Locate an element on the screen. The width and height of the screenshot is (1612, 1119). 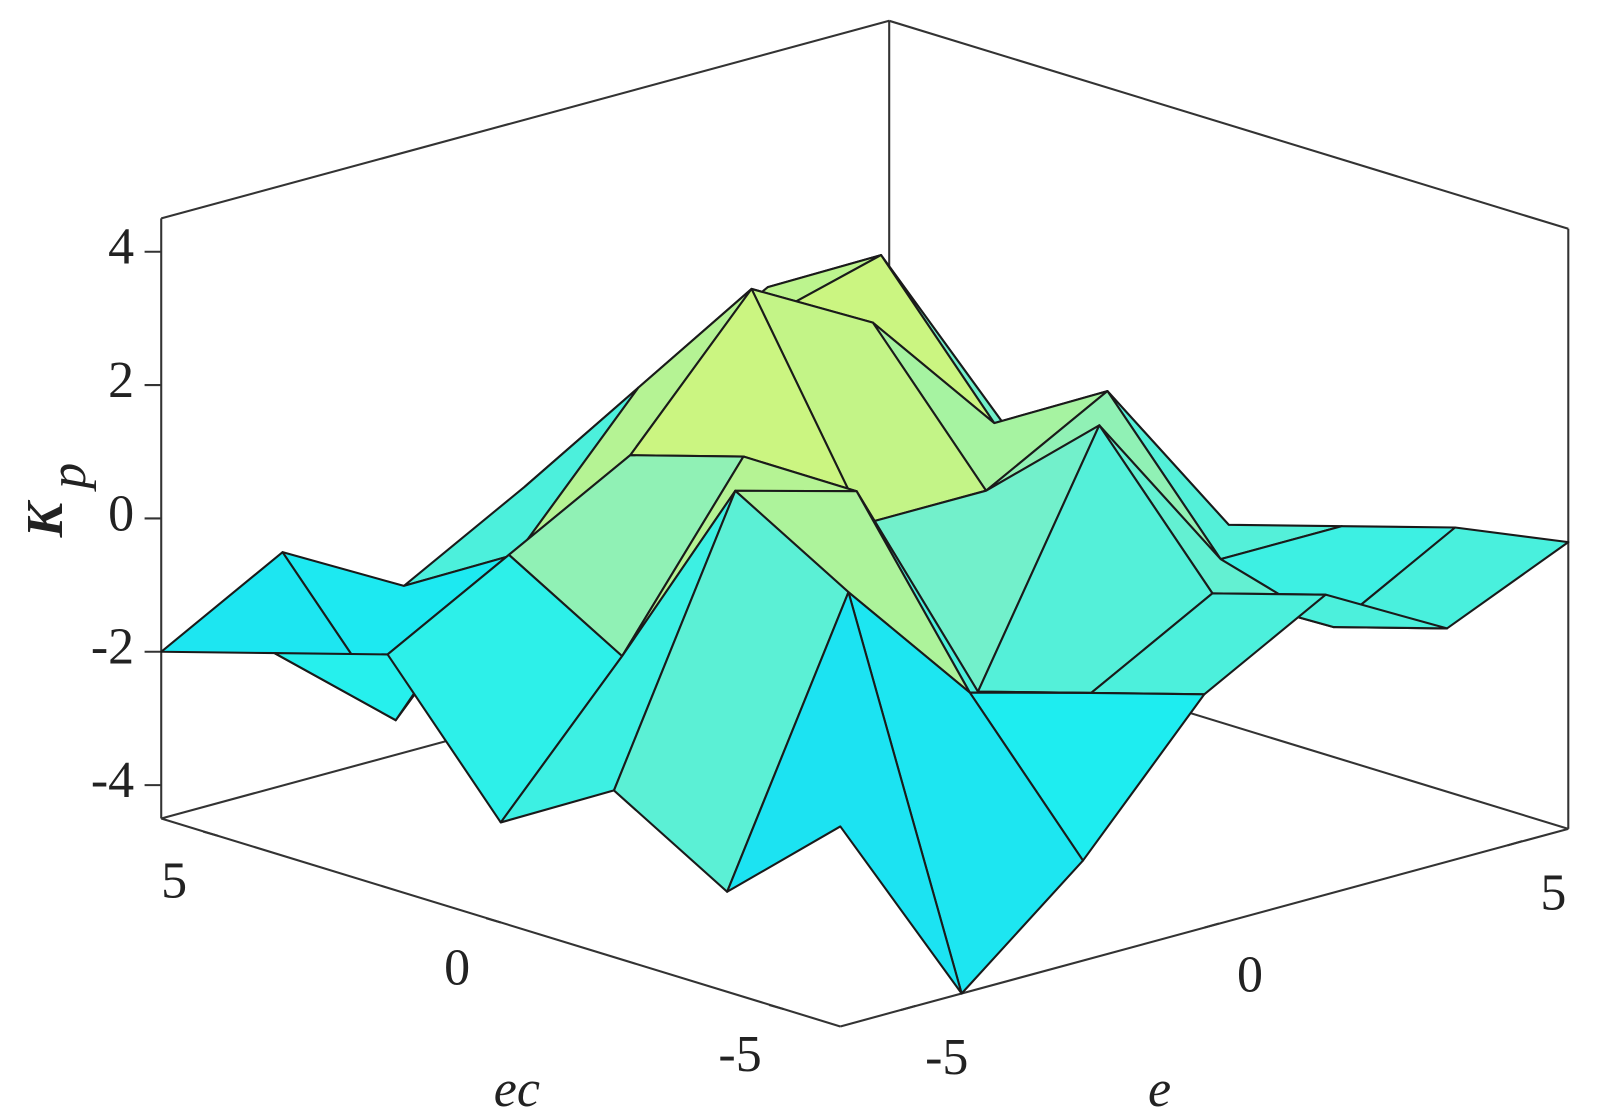
y-tick-label: -5 is located at coordinates (739, 1054).